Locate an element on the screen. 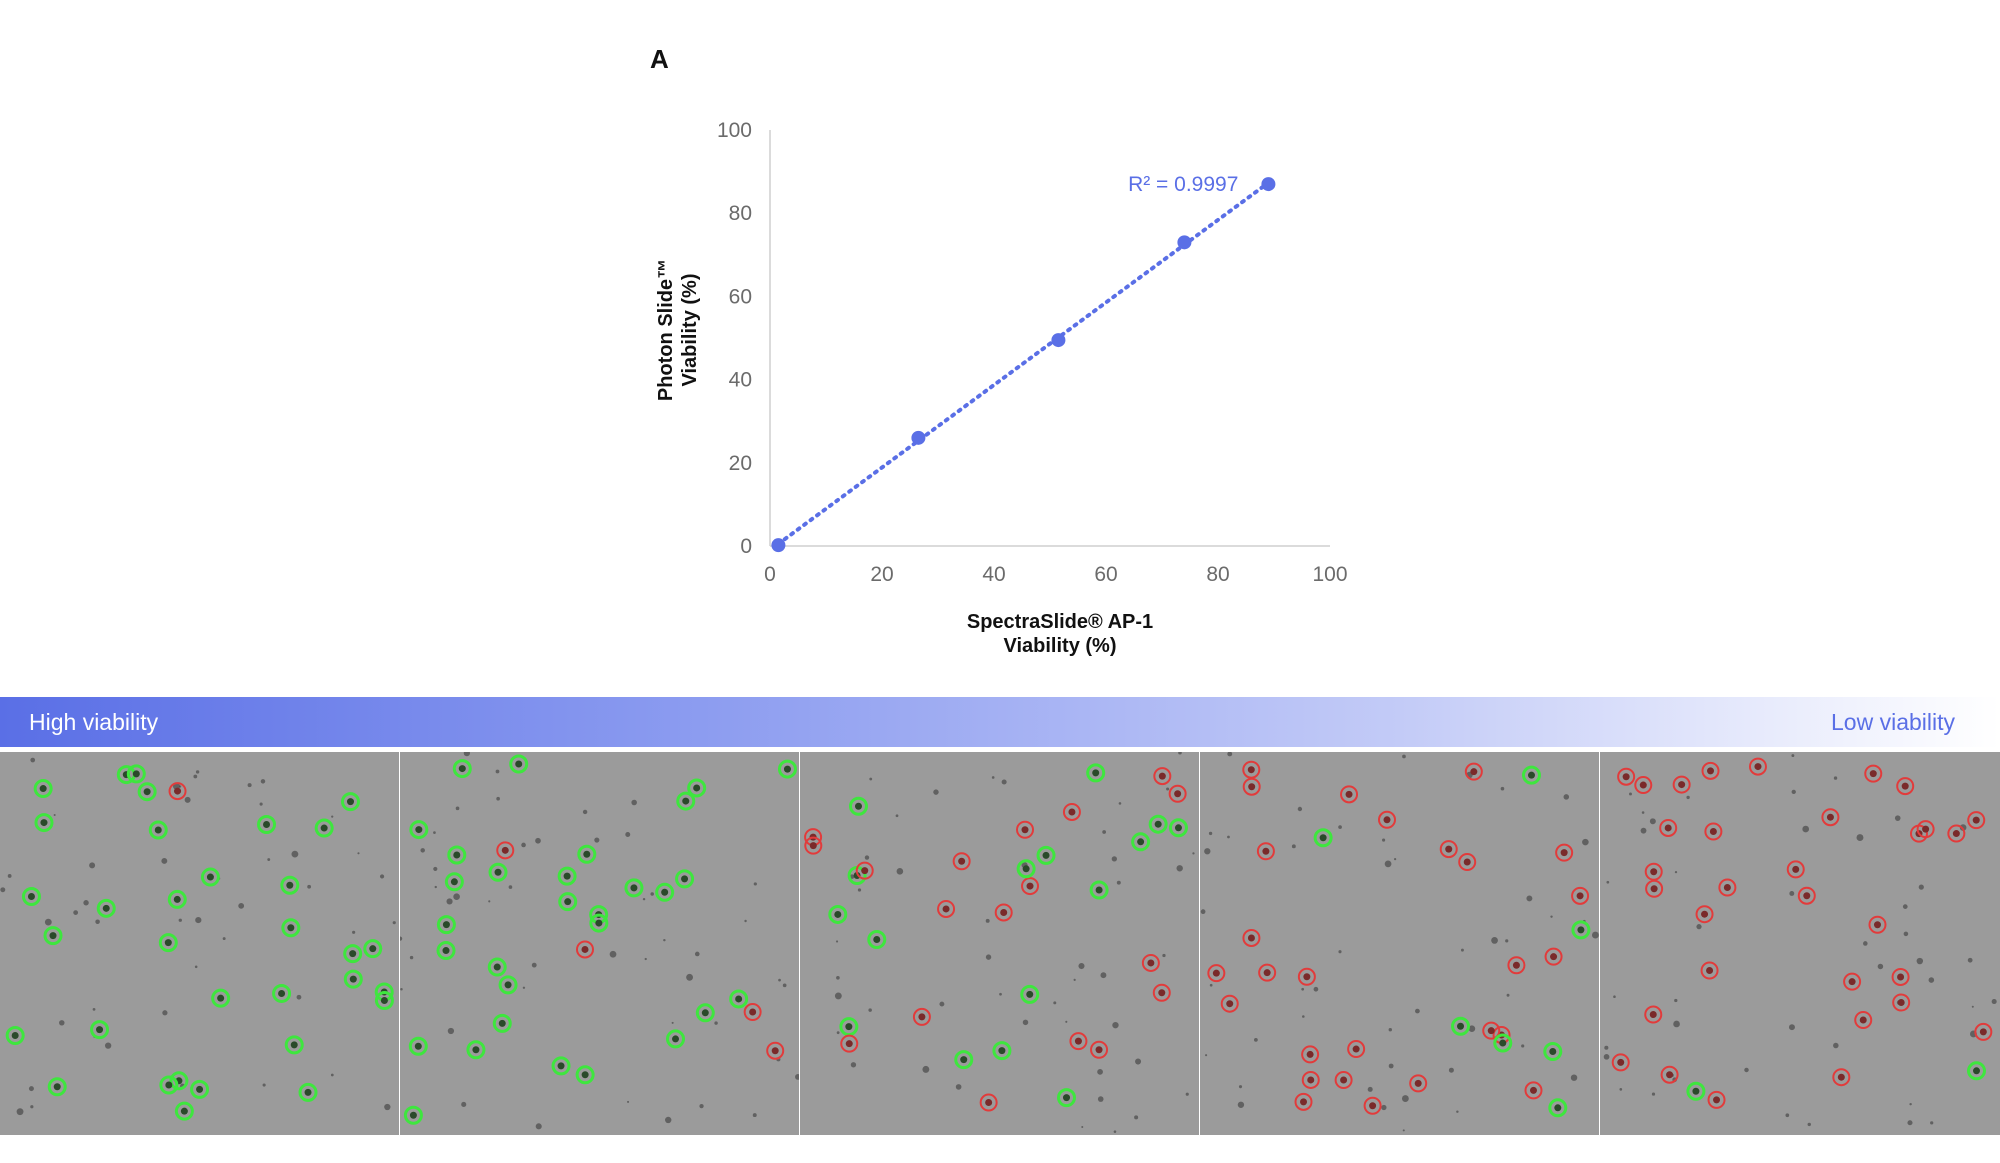  panel-label: A is located at coordinates (659, 59).